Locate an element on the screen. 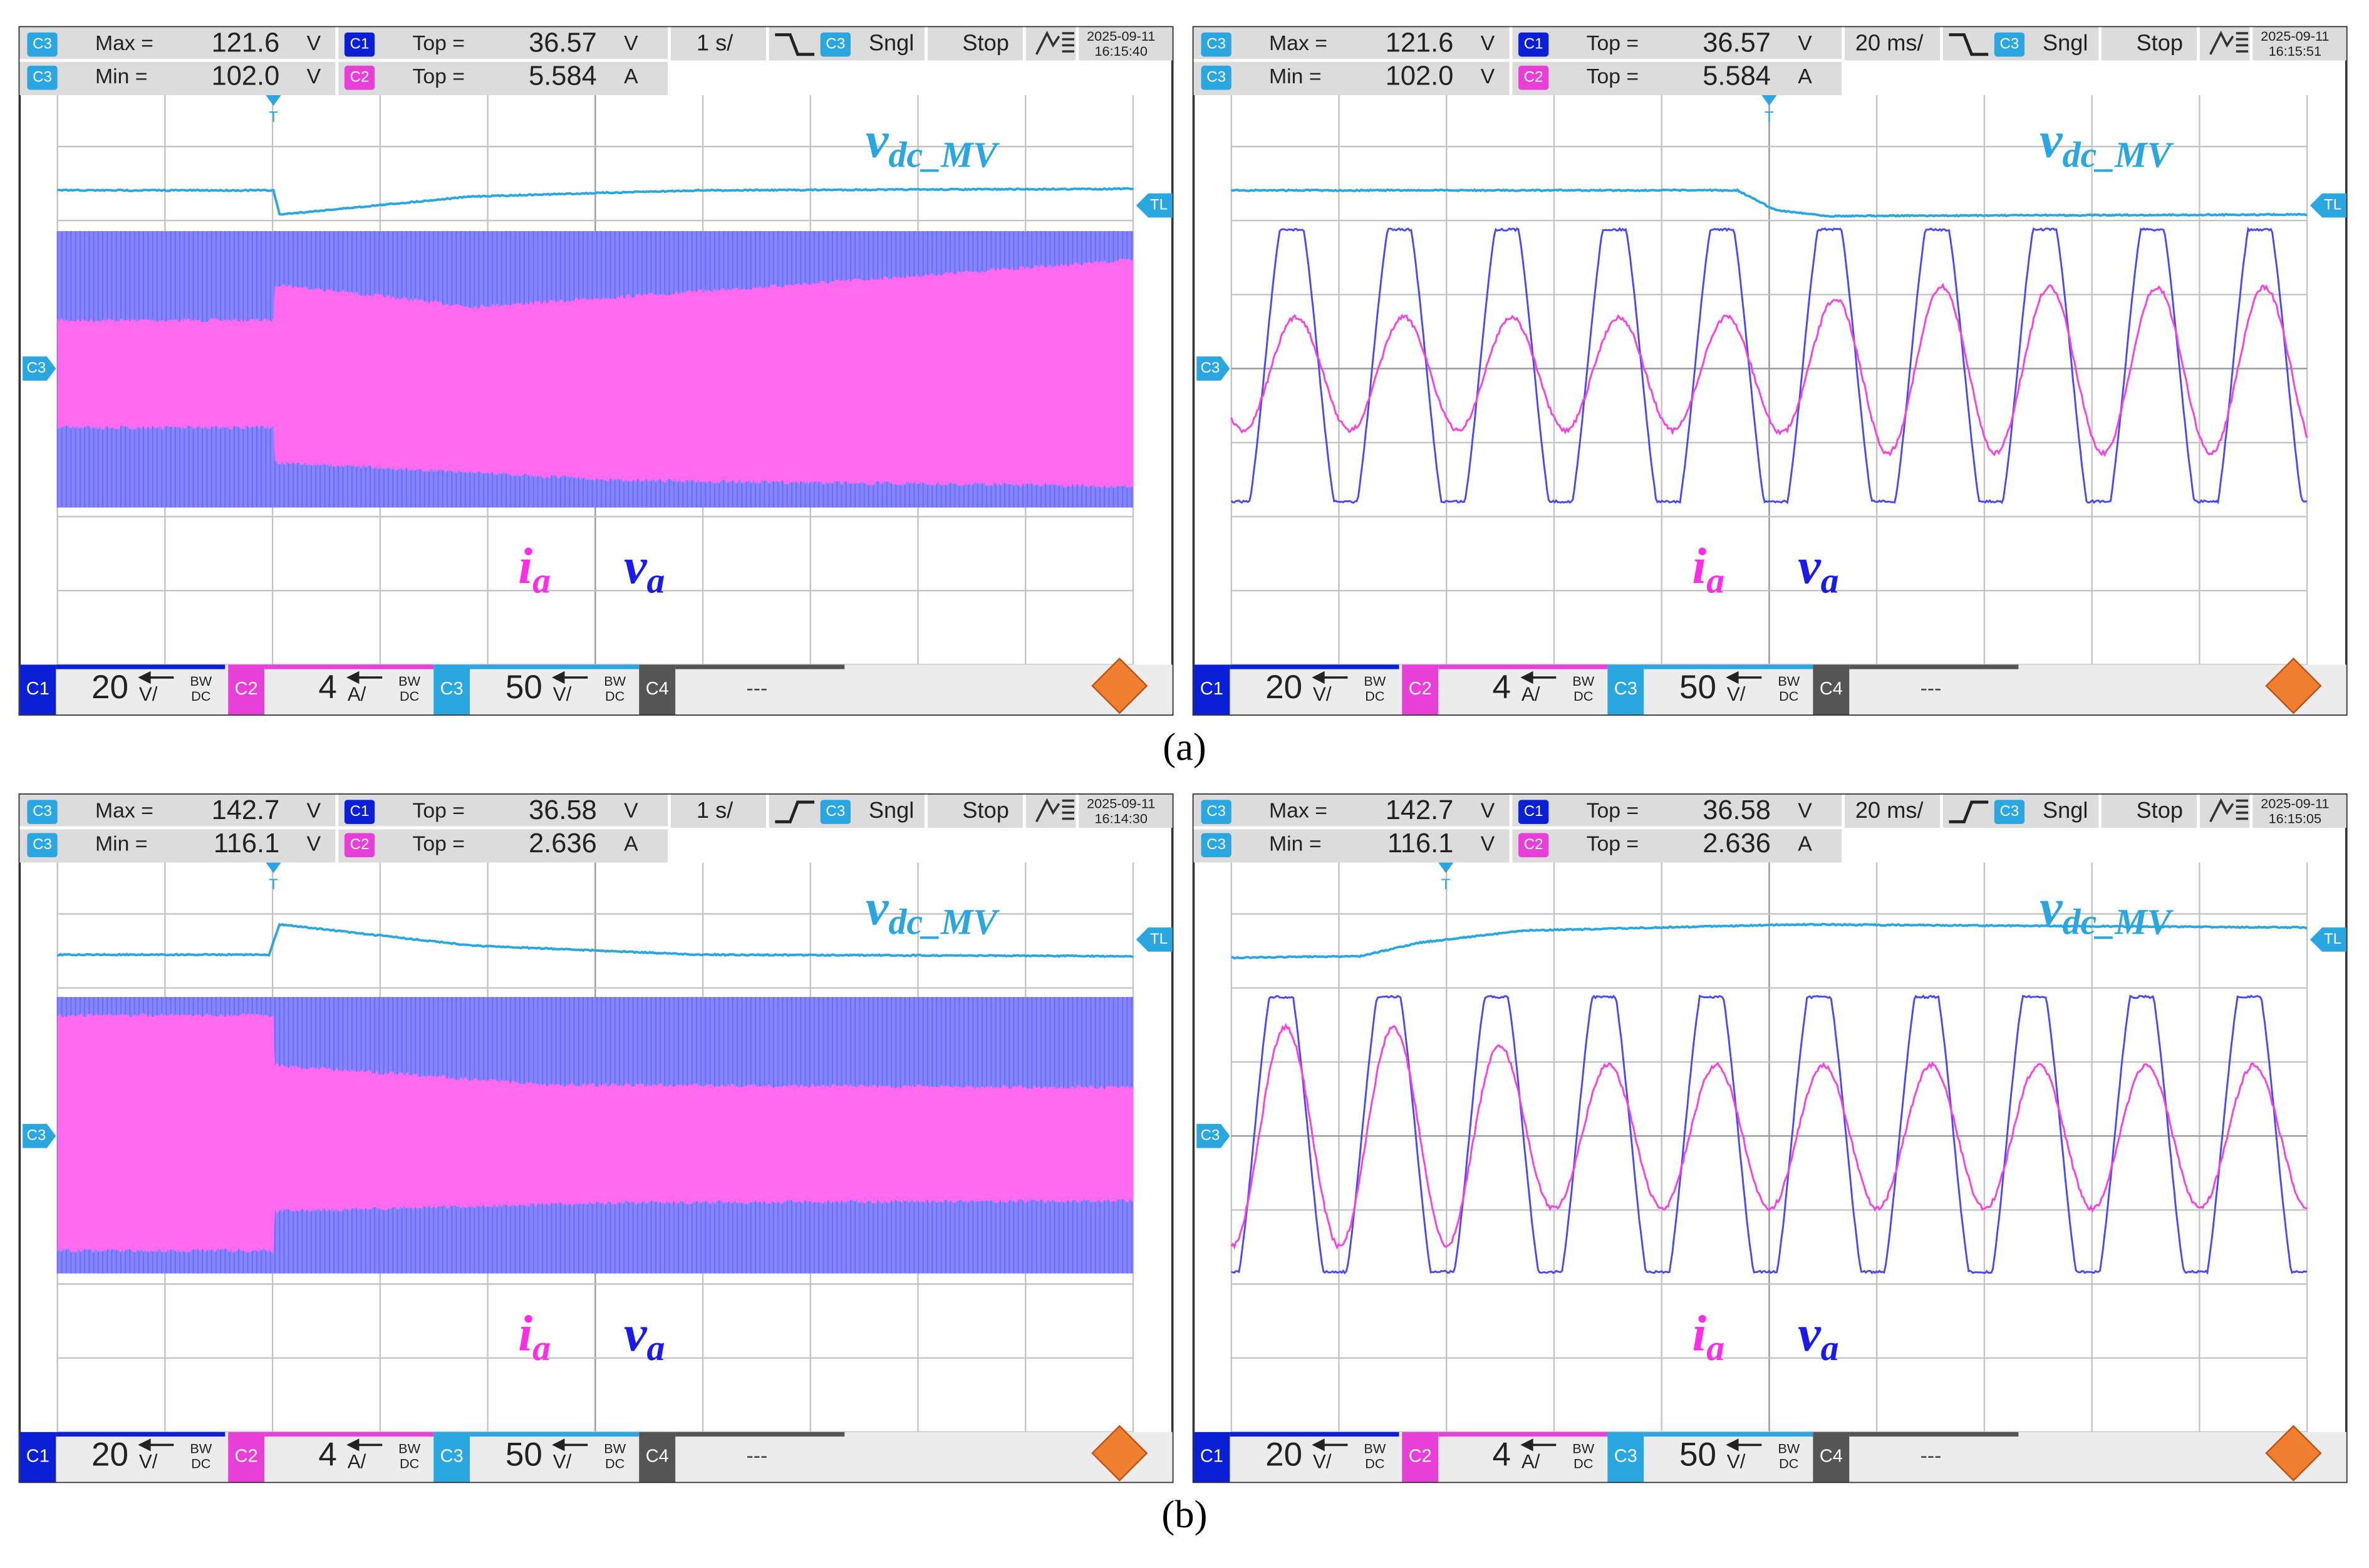 This screenshot has height=1568, width=2369. measure-label: Max = is located at coordinates (1298, 43).